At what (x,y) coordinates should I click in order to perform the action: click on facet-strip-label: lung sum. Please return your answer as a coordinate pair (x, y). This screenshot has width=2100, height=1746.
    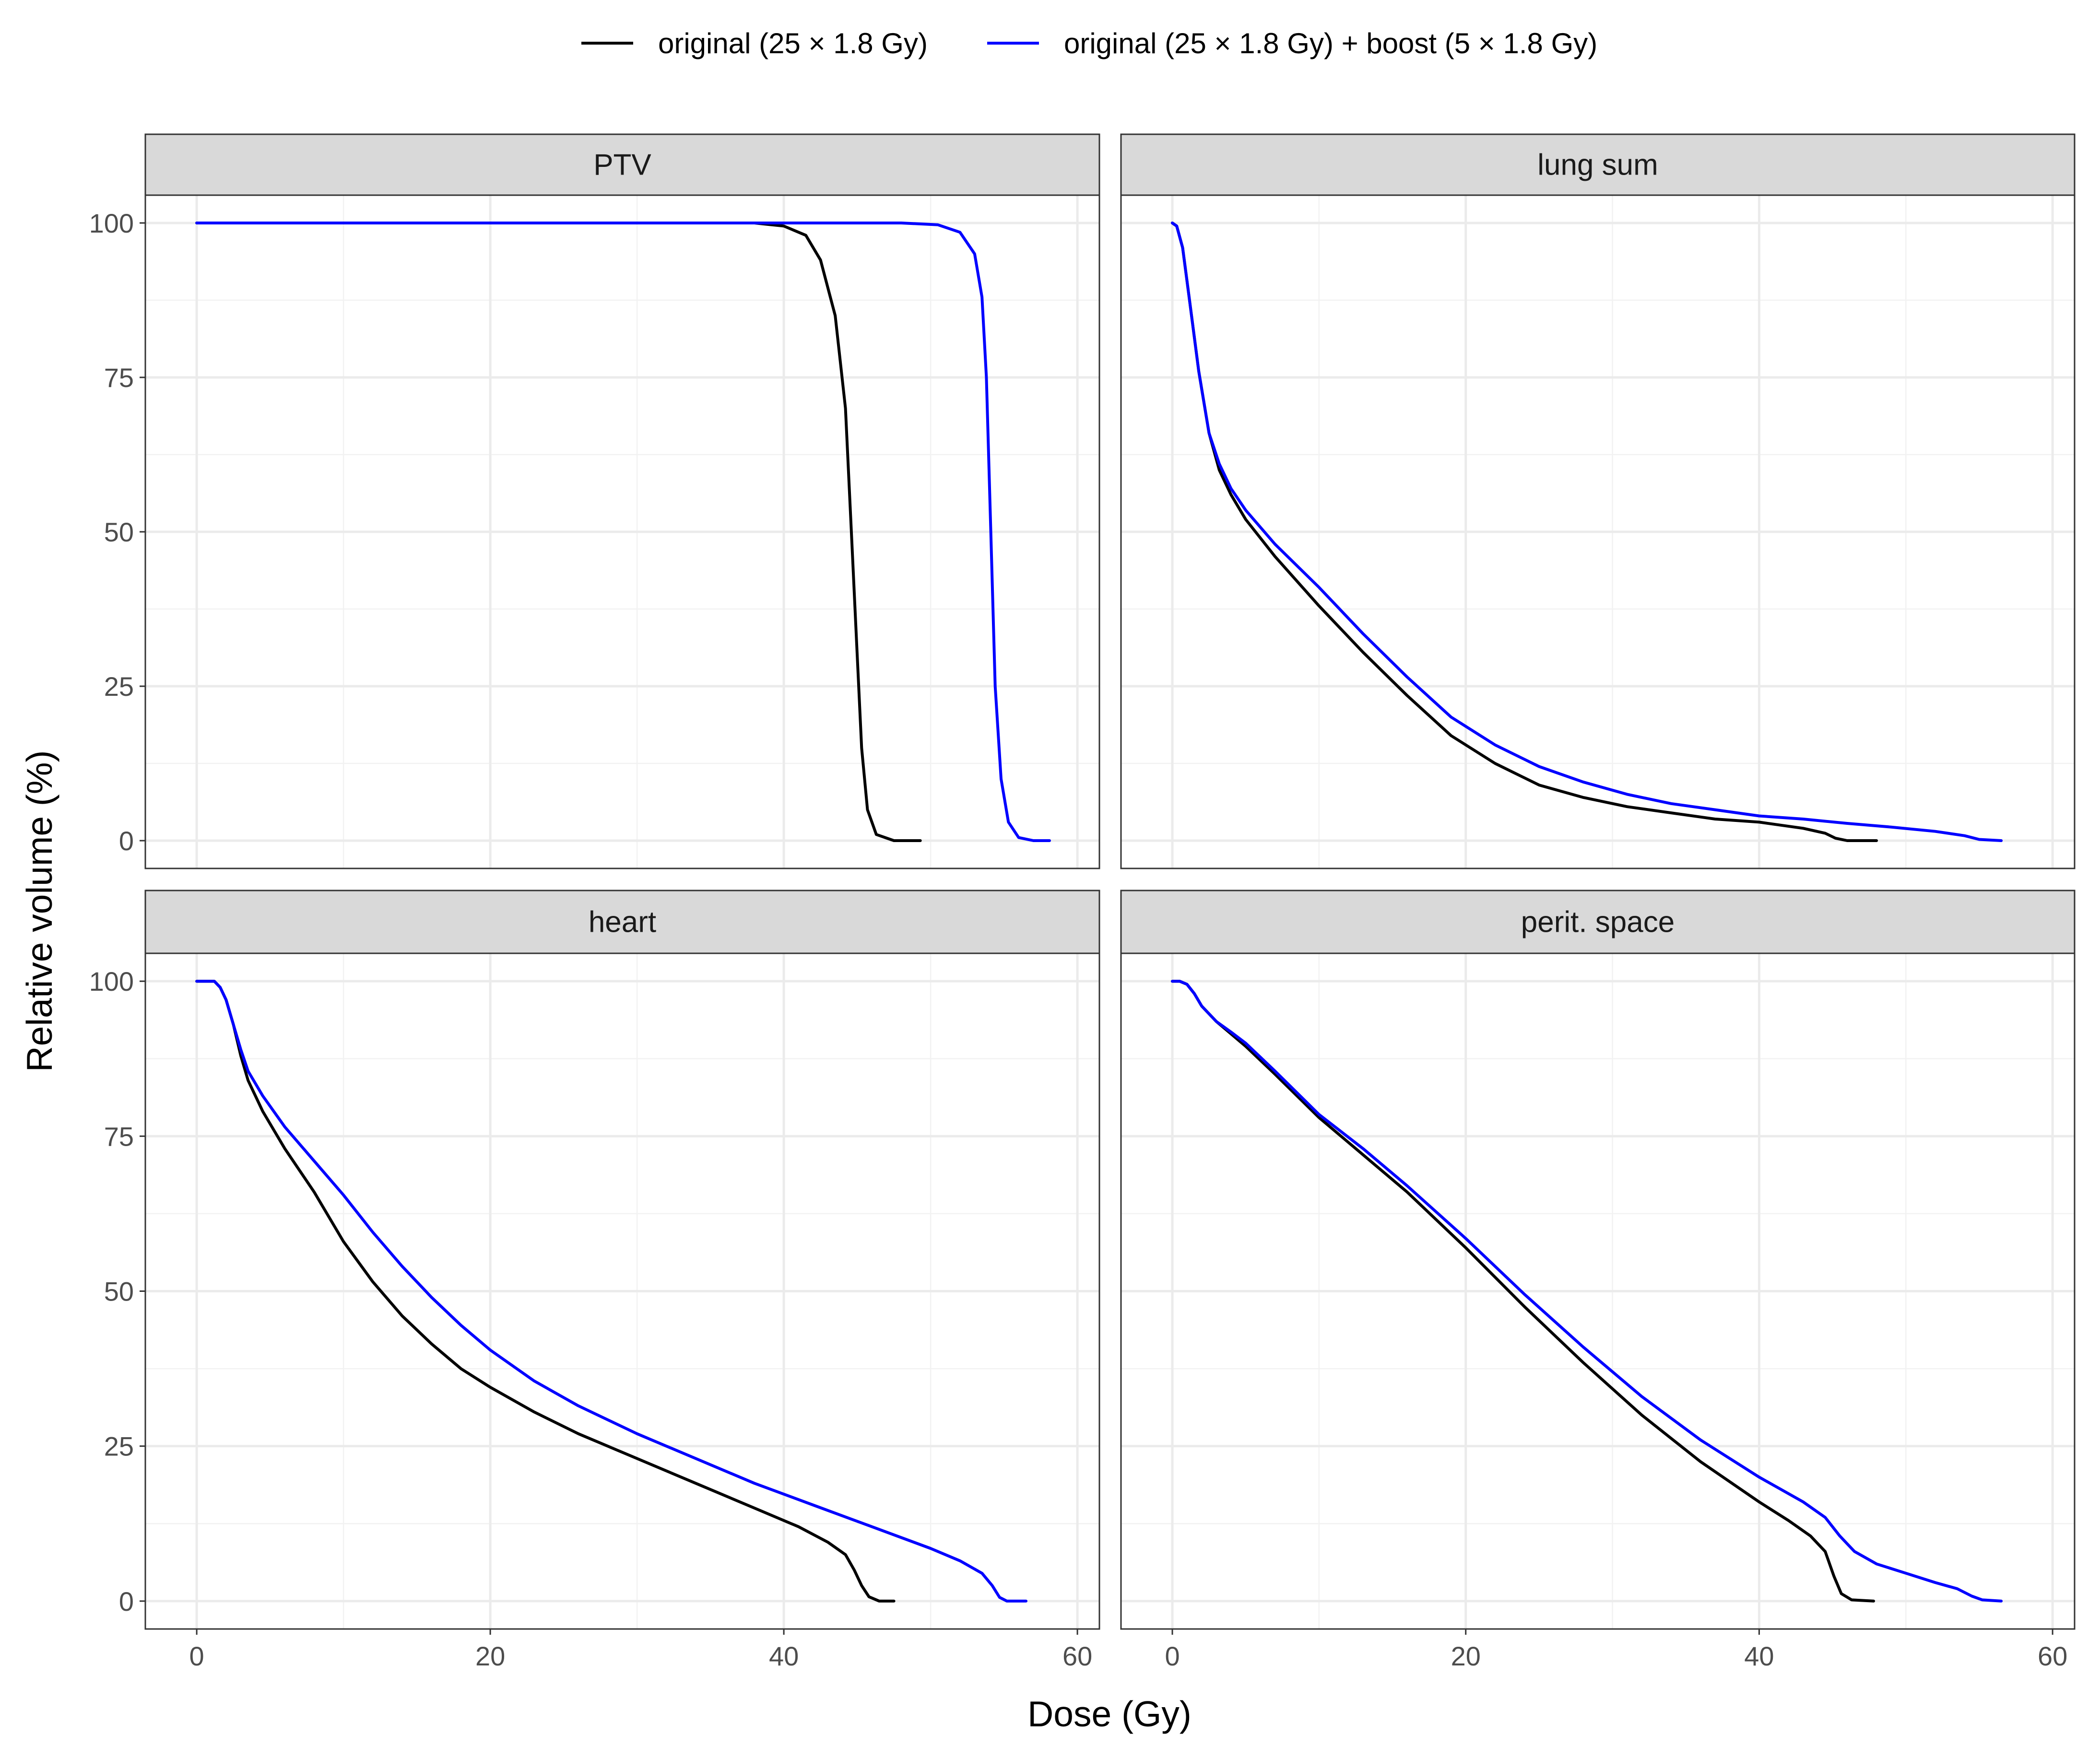
    Looking at the image, I should click on (1597, 165).